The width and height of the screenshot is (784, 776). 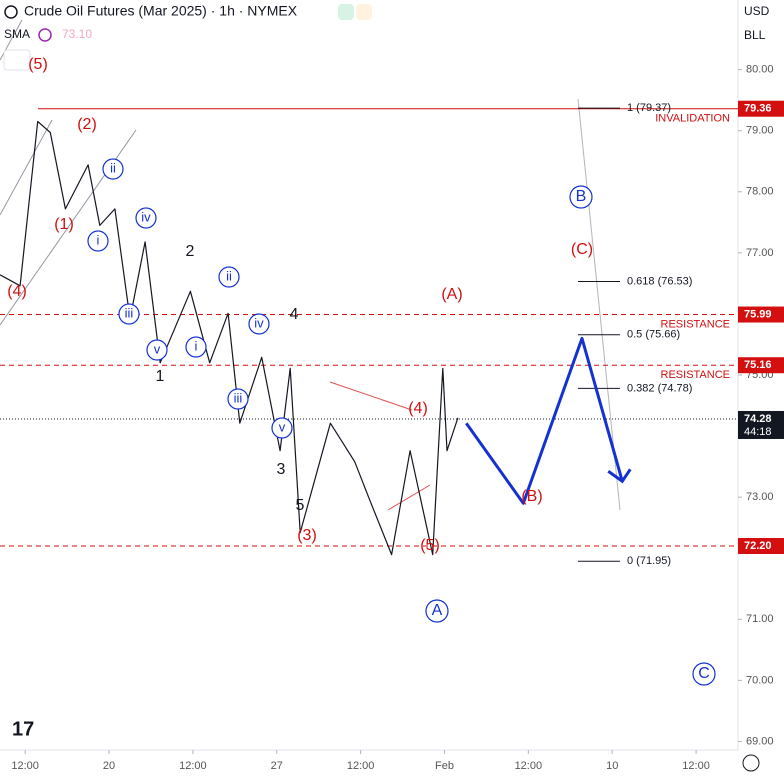 What do you see at coordinates (11, 12) in the screenshot?
I see `collapse-icon` at bounding box center [11, 12].